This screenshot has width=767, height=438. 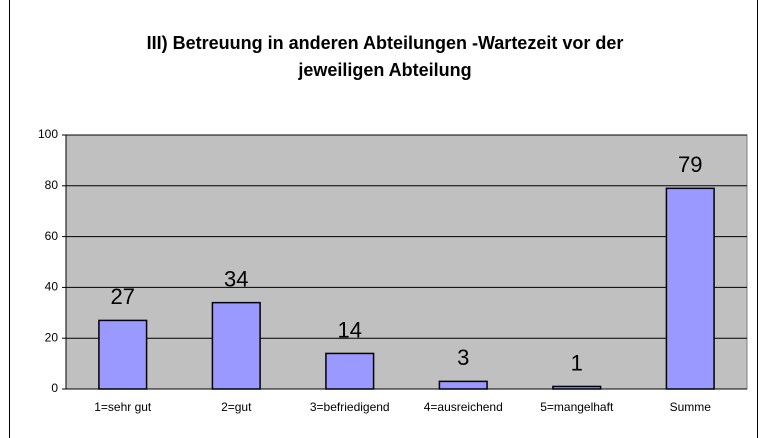 What do you see at coordinates (350, 407) in the screenshot?
I see `x-tick-label: 3=befriedigend` at bounding box center [350, 407].